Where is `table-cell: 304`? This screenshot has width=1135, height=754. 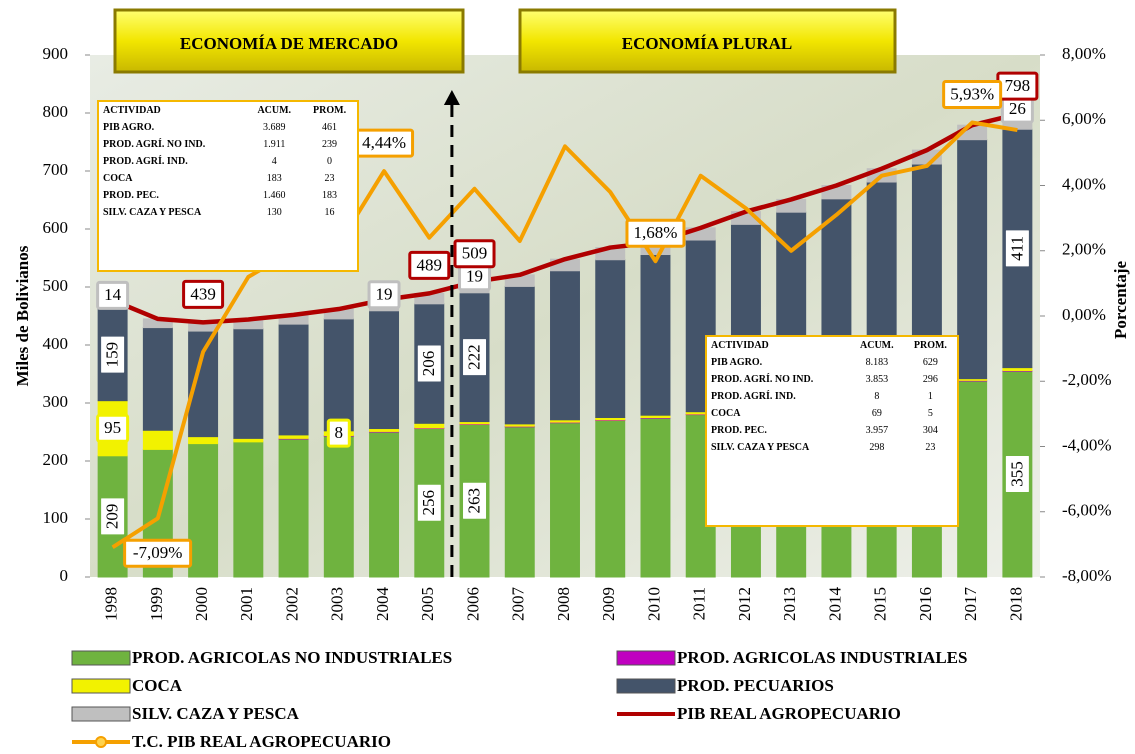 table-cell: 304 is located at coordinates (930, 430).